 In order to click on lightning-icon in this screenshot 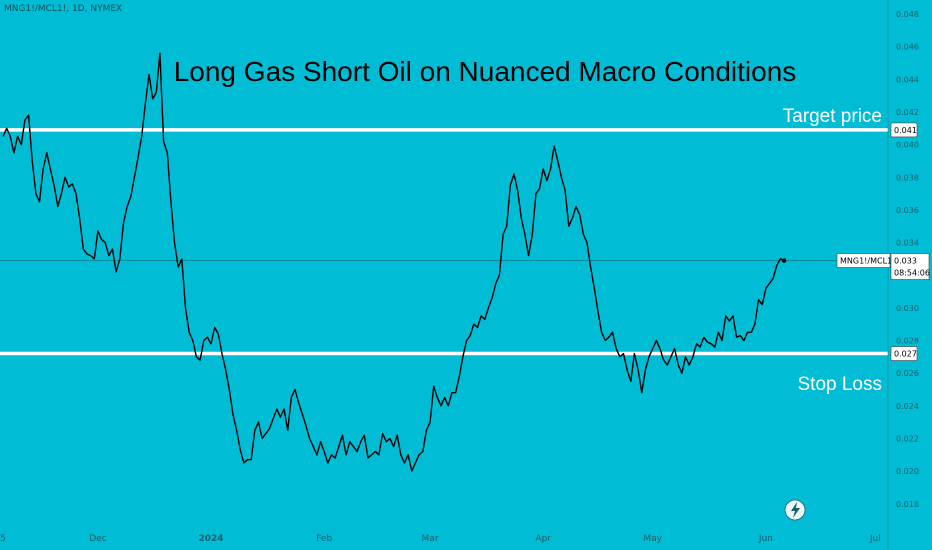, I will do `click(795, 510)`.